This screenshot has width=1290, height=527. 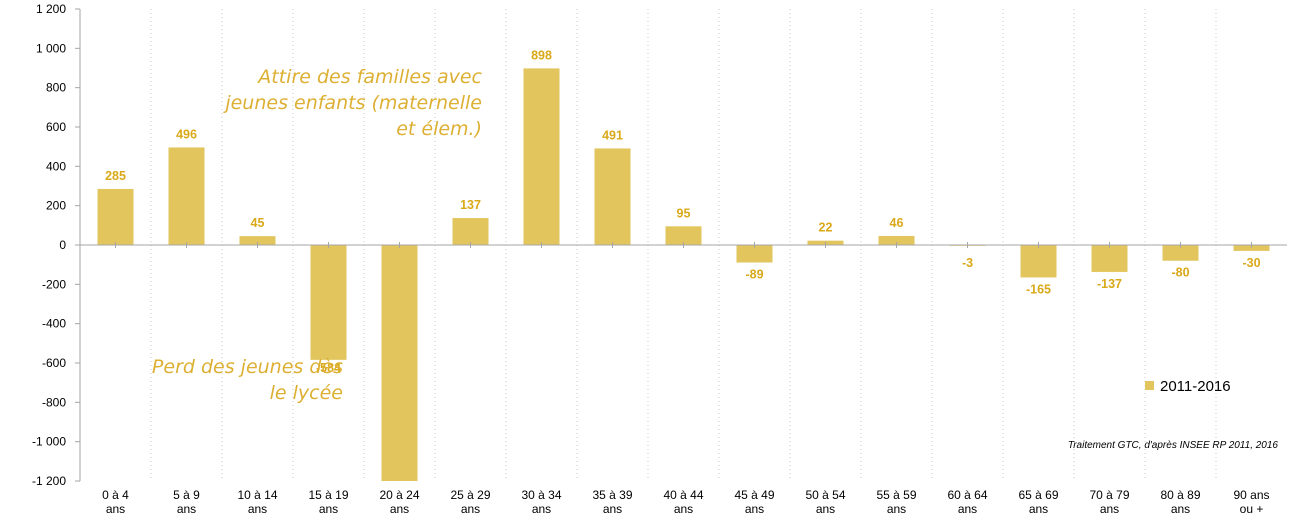 I want to click on x-category-label: 10 à 14 ans, so click(x=257, y=502).